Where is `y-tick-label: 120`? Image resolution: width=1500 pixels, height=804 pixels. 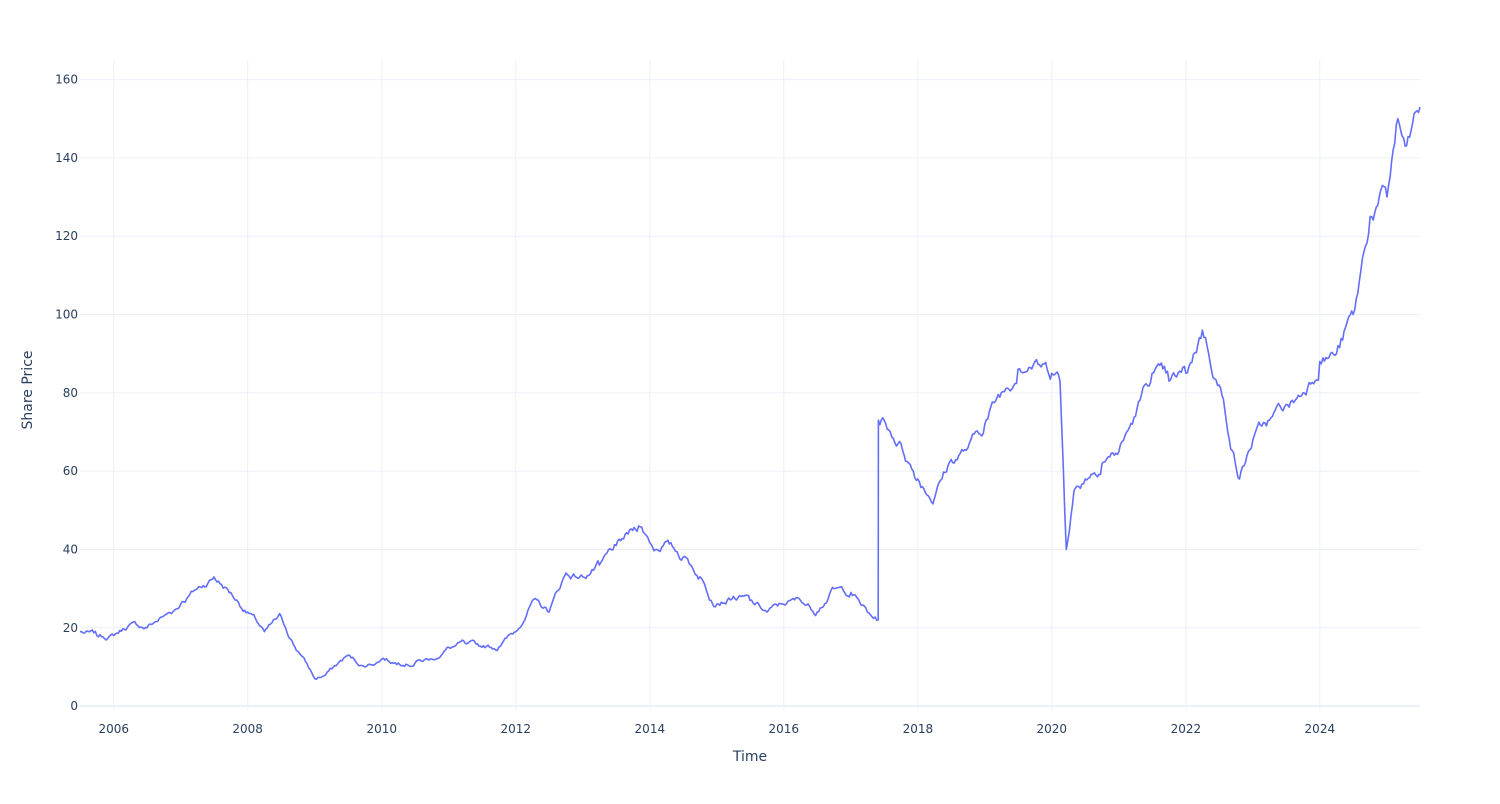 y-tick-label: 120 is located at coordinates (66, 236).